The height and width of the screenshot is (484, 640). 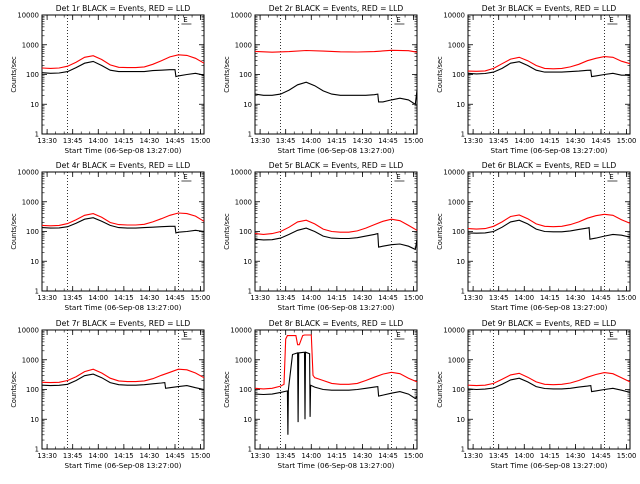 I want to click on panel-title: Det 7r BLACK = Events, RED = LLD, so click(x=123, y=323).